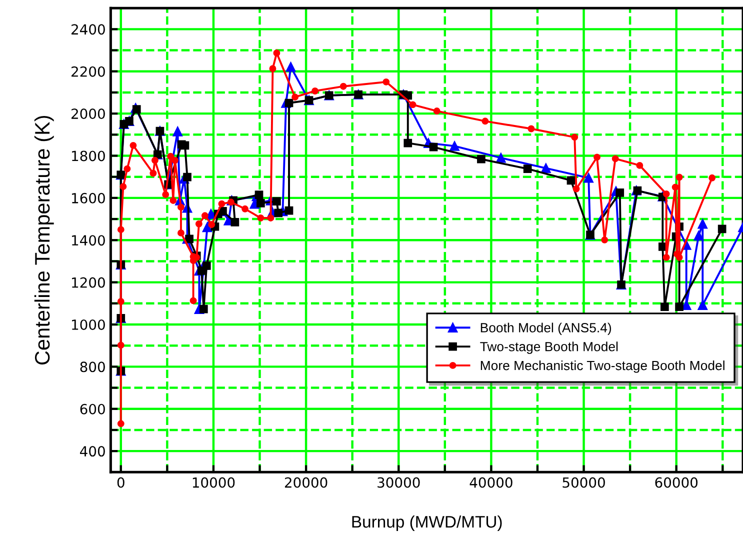 The height and width of the screenshot is (539, 743). I want to click on x-axis-title: Burnup (MWD/MTU), so click(427, 523).